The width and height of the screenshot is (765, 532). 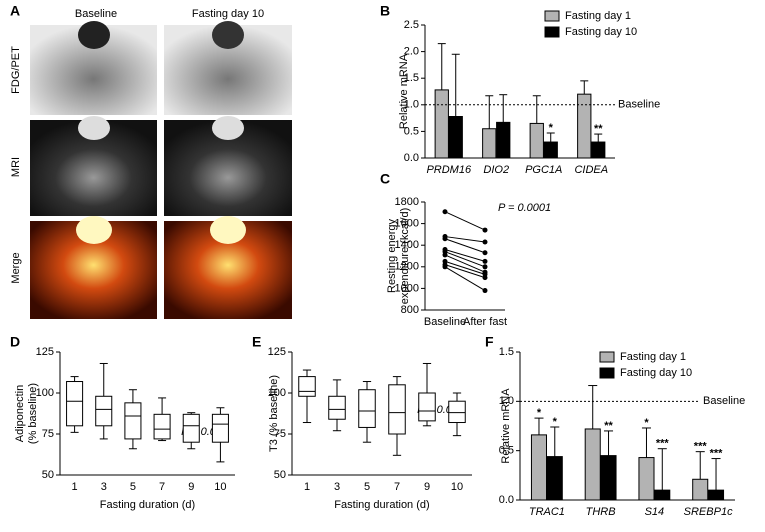 I want to click on panel-label: C, so click(x=385, y=179).